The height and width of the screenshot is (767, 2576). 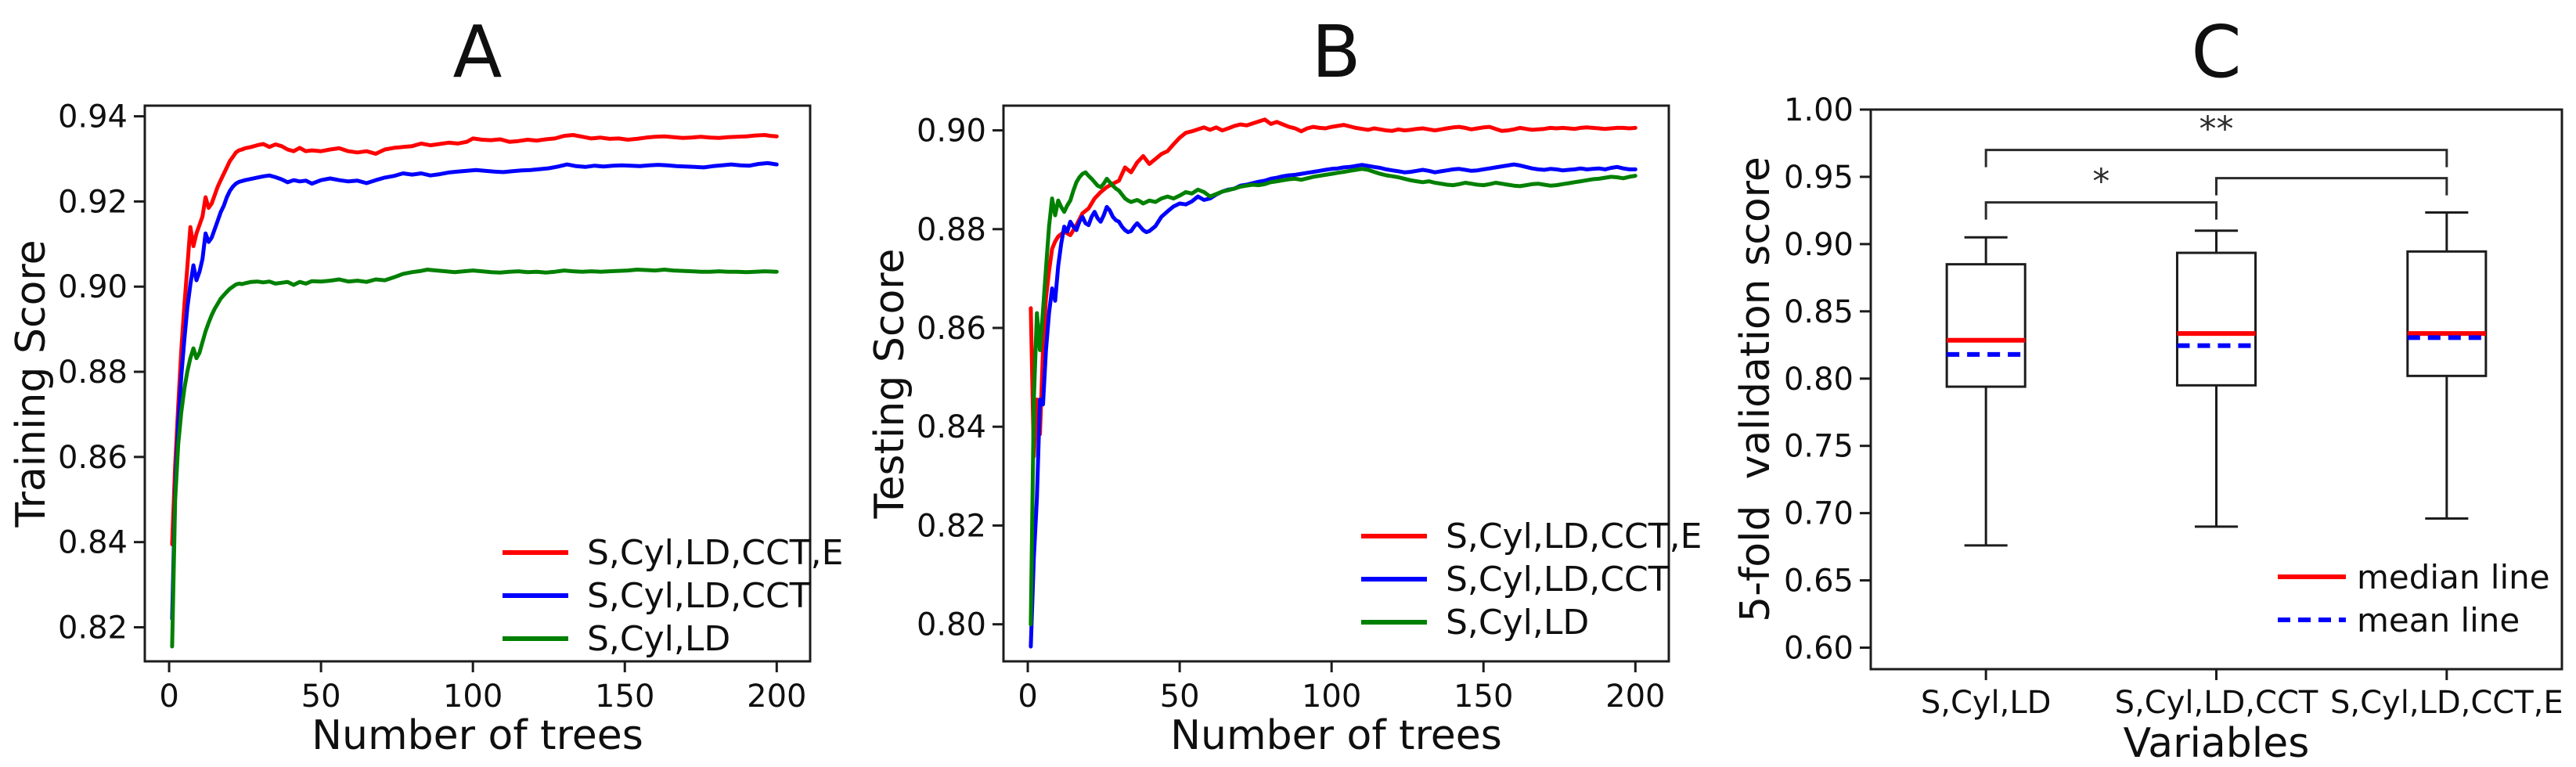 I want to click on boxplot-S,Cyl,LD,CCT,E, so click(x=2447, y=365).